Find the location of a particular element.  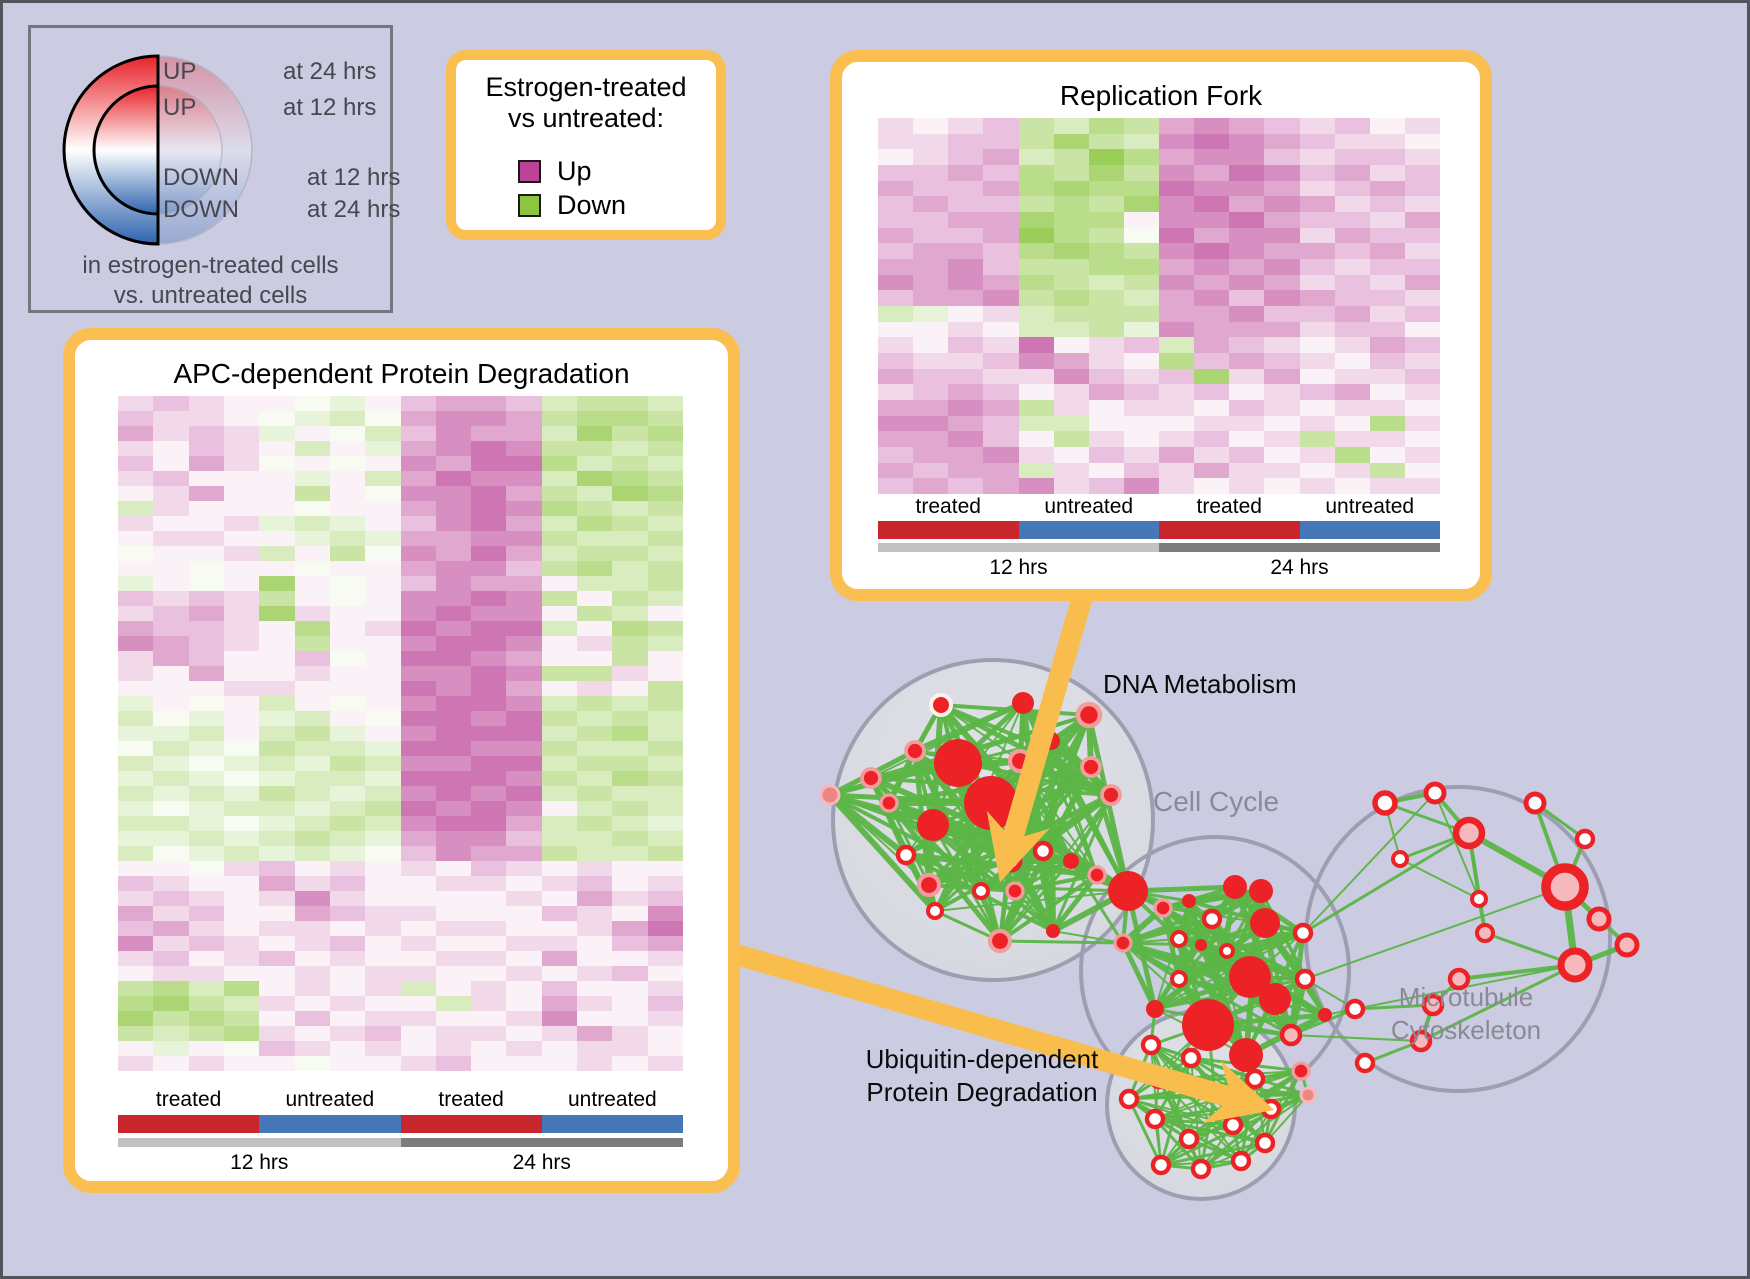

cluster-label-microtubule: Microtubule Cytoskeleton is located at coordinates (1466, 1013).